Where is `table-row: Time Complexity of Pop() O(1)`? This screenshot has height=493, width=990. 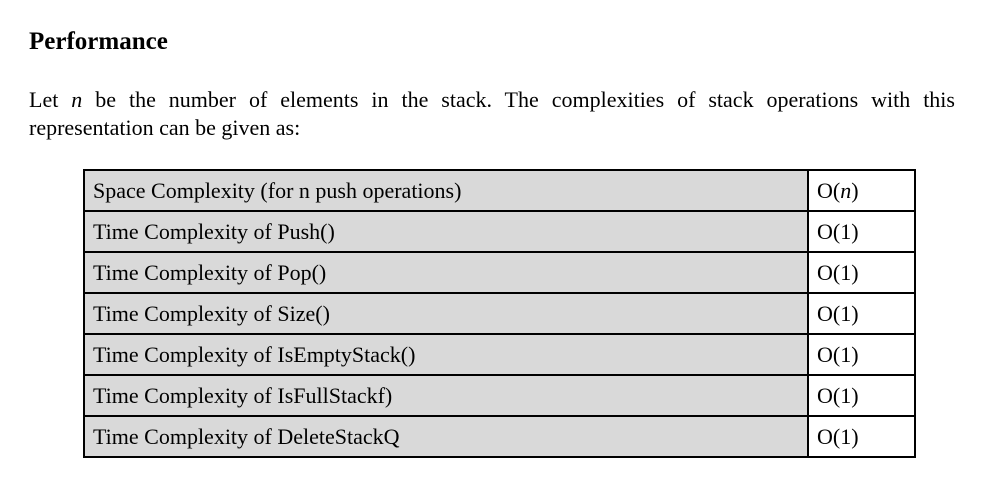 table-row: Time Complexity of Pop() O(1) is located at coordinates (499, 272).